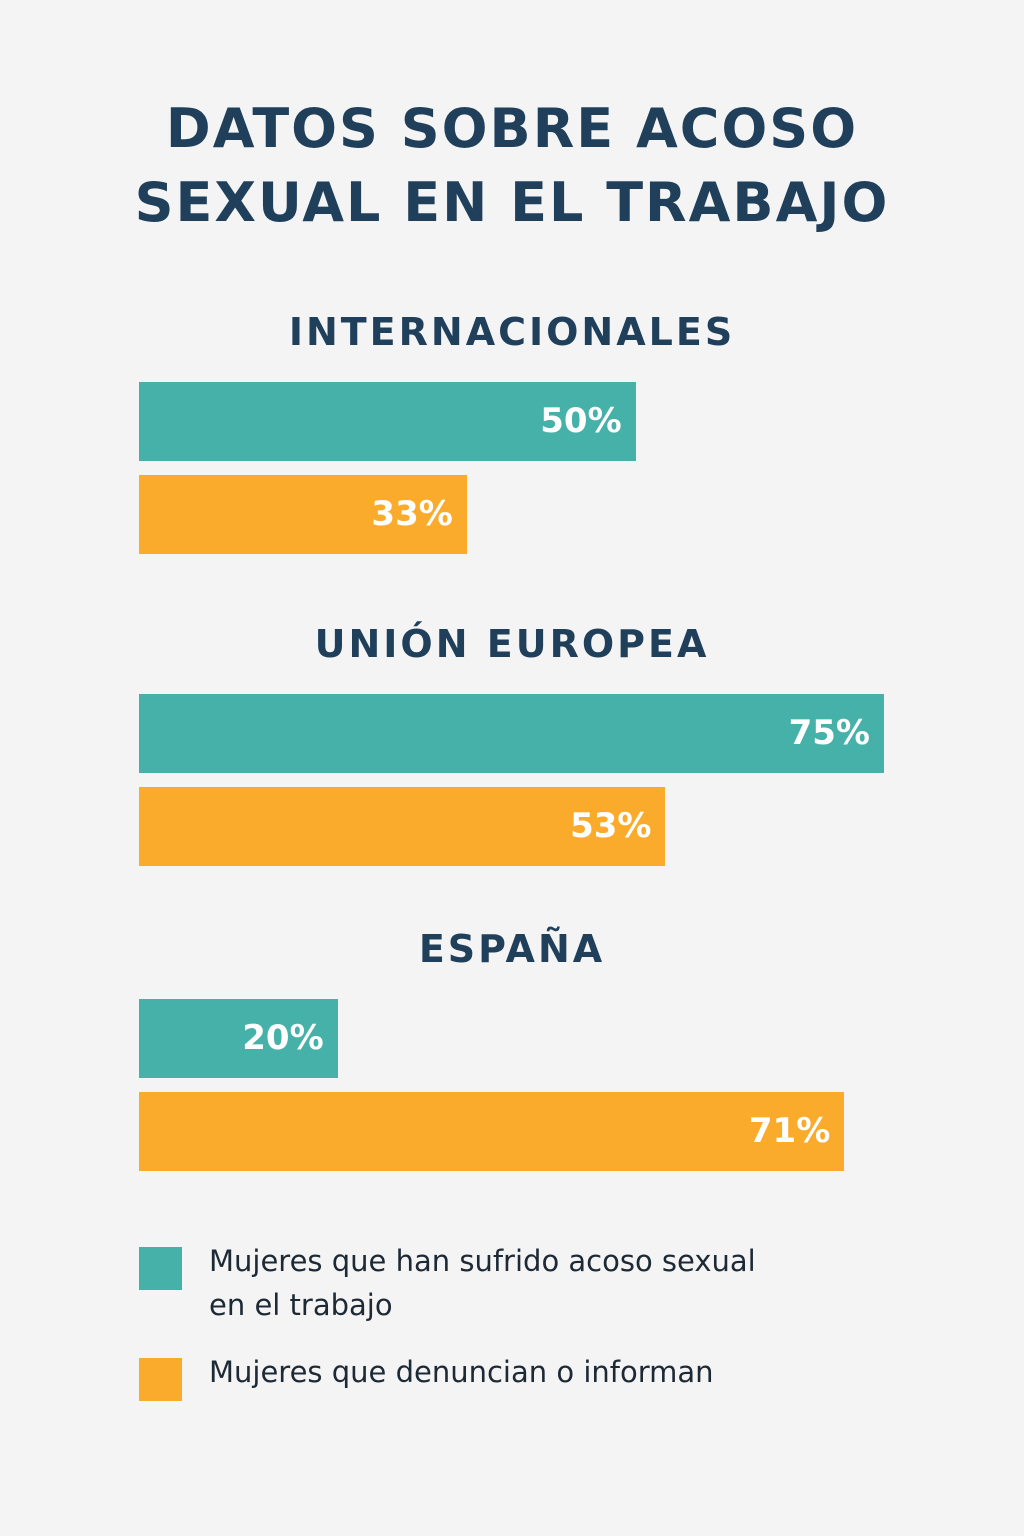 Image resolution: width=1024 pixels, height=1536 pixels. What do you see at coordinates (303, 514) in the screenshot?
I see `bar: 33%` at bounding box center [303, 514].